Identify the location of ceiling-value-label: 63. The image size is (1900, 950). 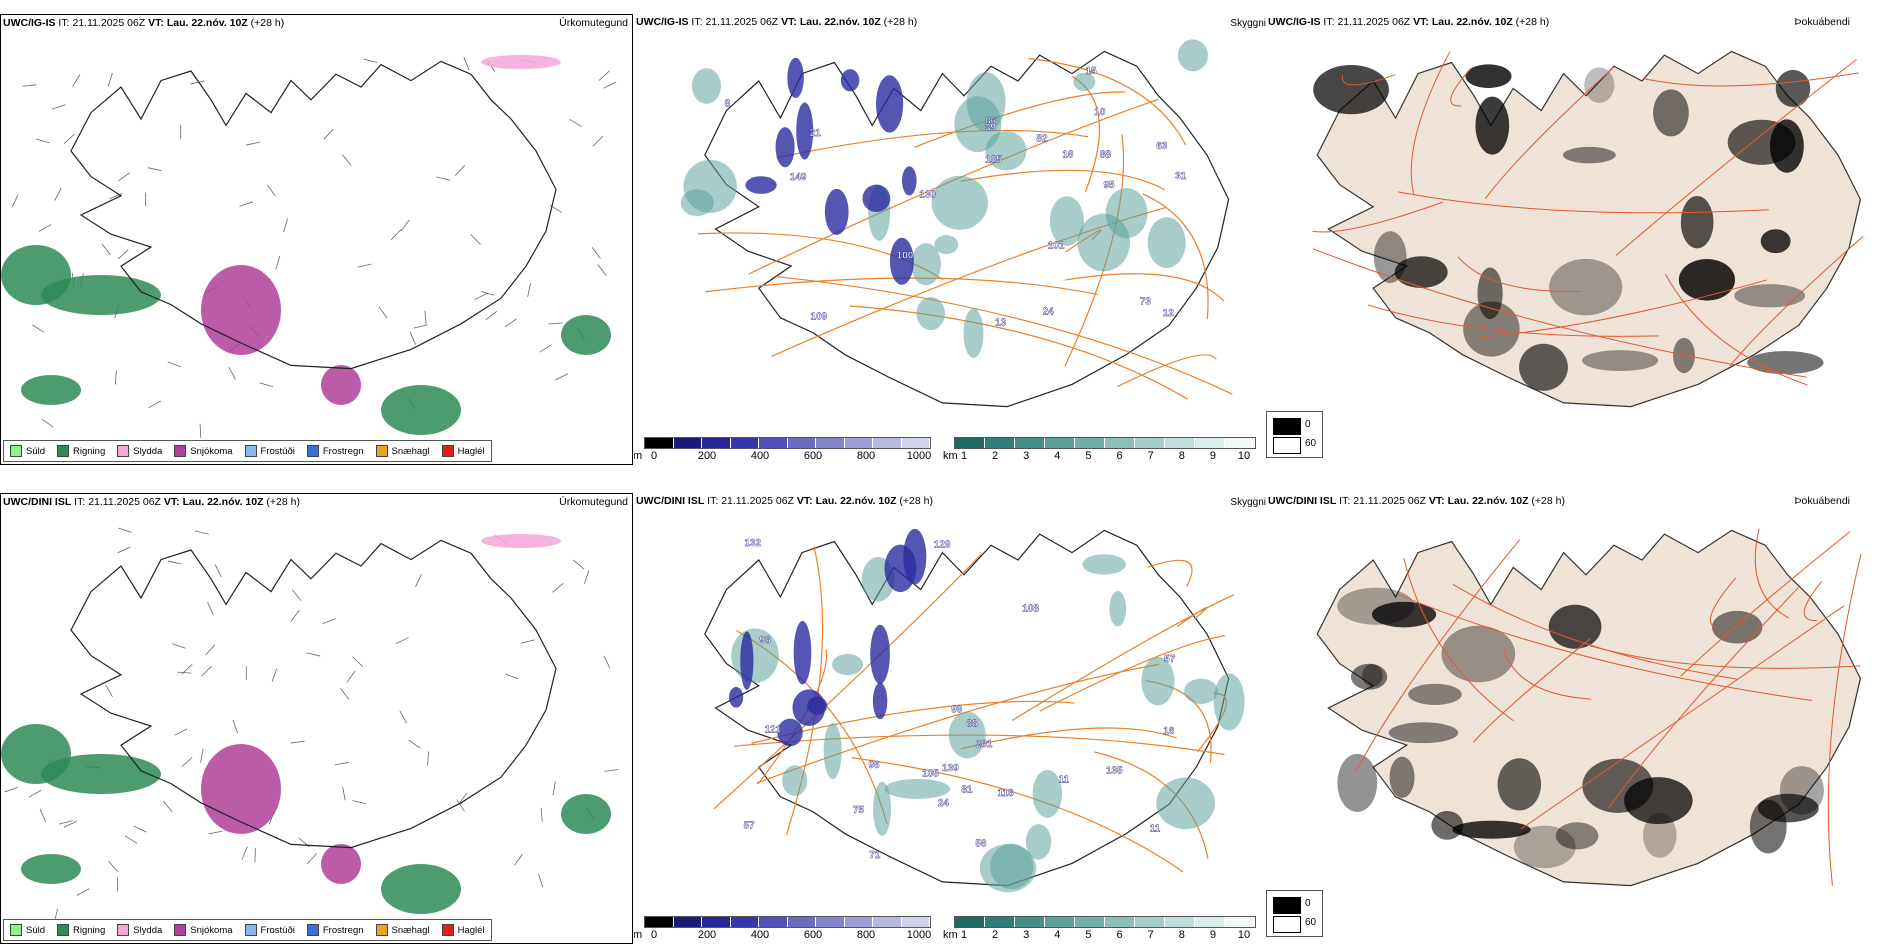
(1162, 146).